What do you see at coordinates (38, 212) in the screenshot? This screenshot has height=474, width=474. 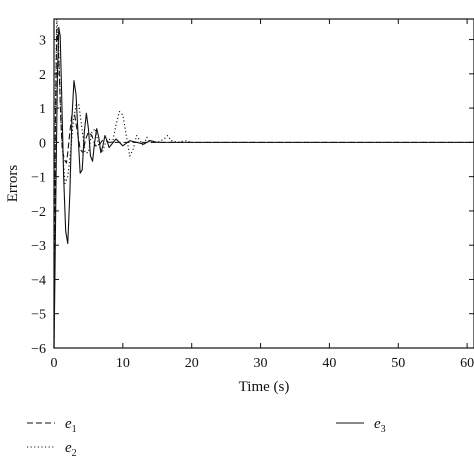 I see `y-tick-label: −2` at bounding box center [38, 212].